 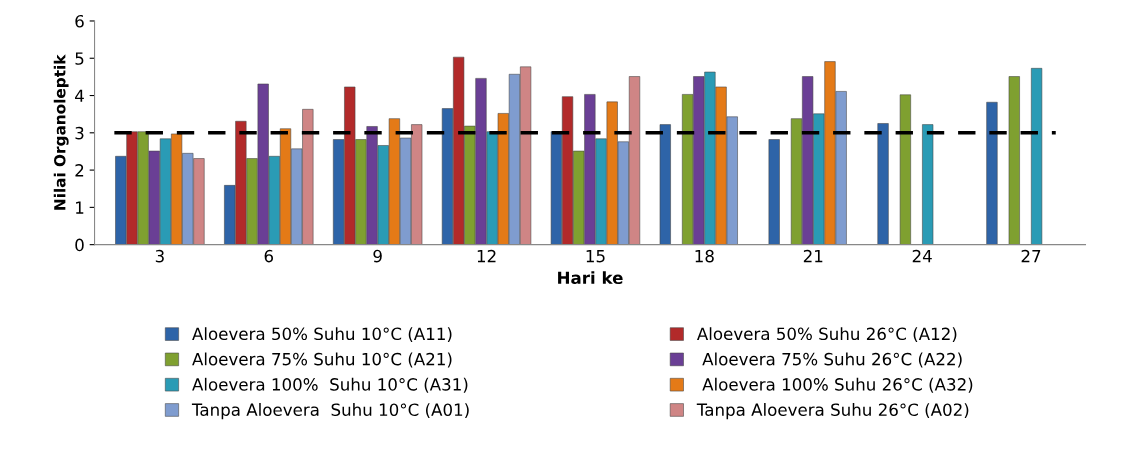 I want to click on legend-label: Aloevera 50% Suhu 26°C (A12), so click(x=826, y=335).